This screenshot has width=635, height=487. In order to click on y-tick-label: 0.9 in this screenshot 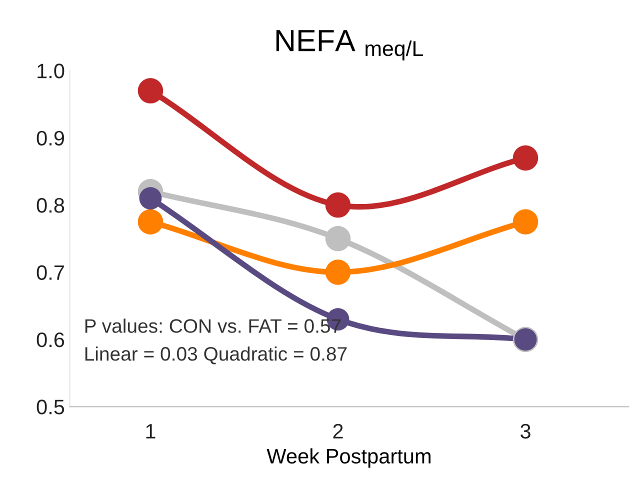, I will do `click(50, 138)`.